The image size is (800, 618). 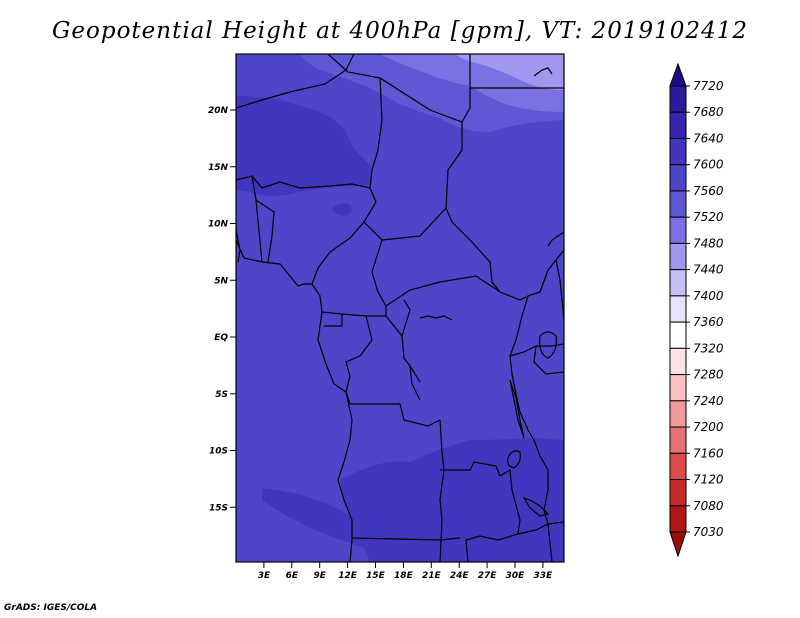 What do you see at coordinates (218, 225) in the screenshot?
I see `lat-tick-label: 10N` at bounding box center [218, 225].